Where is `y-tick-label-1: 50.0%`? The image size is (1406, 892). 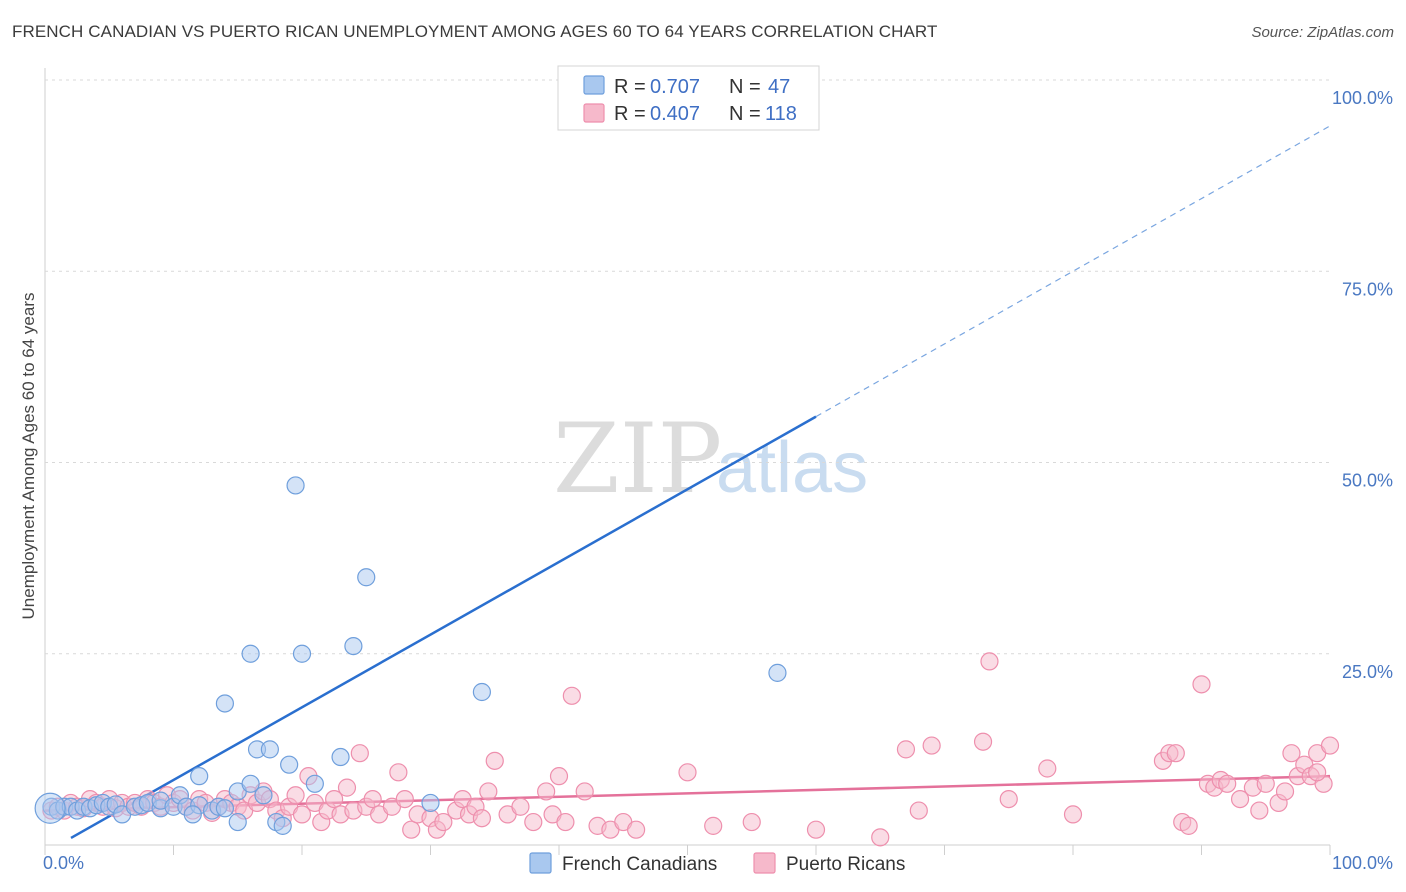
y-tick-label-1: 50.0% is located at coordinates (1367, 481).